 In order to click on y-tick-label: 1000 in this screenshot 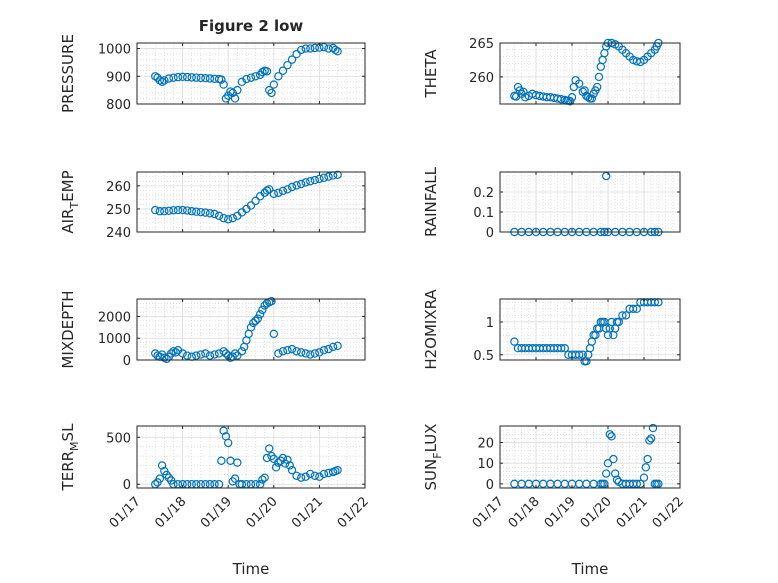, I will do `click(114, 50)`.